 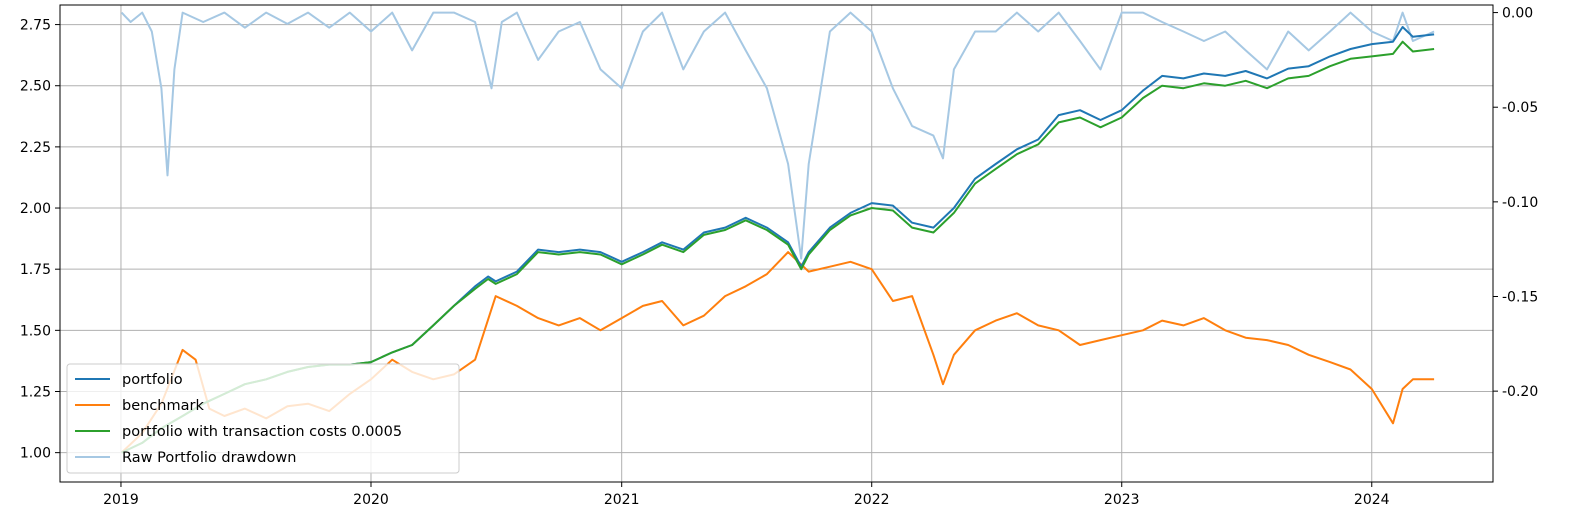 I want to click on legend-label: benchmark, so click(x=163, y=406).